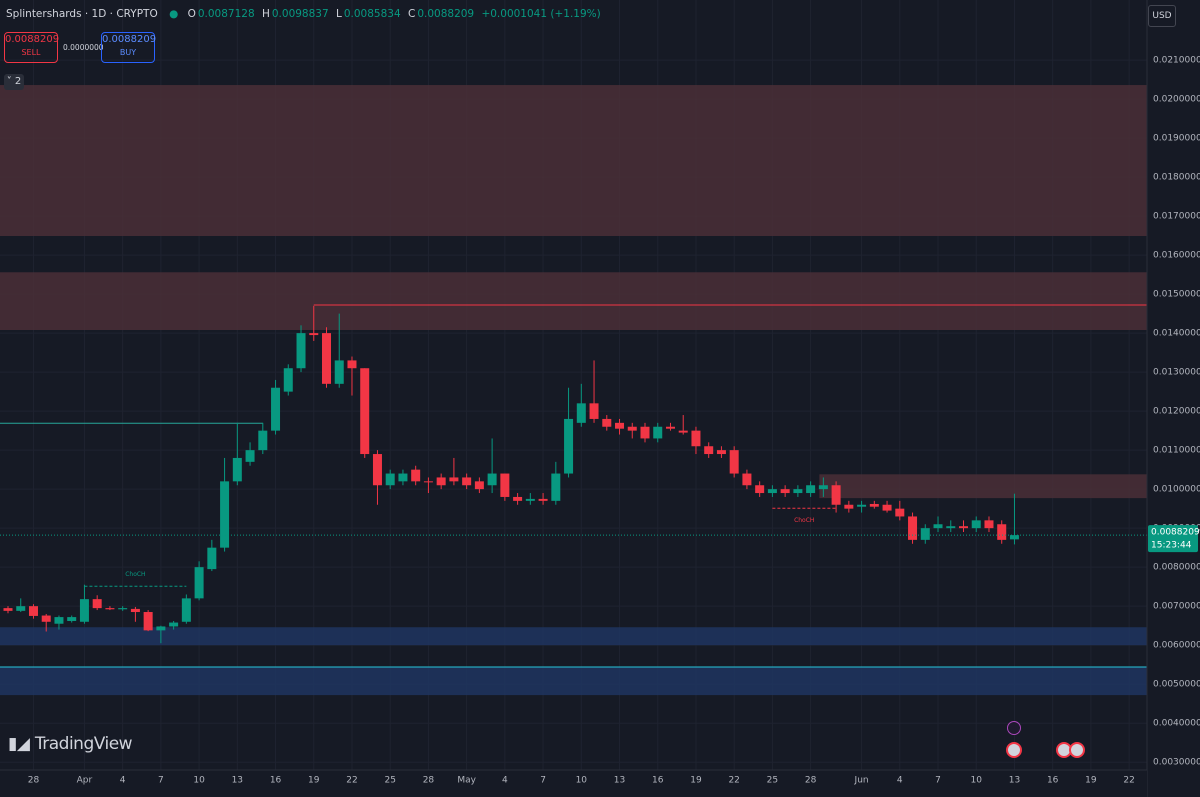 Image resolution: width=1200 pixels, height=797 pixels. I want to click on indicator-count: 2, so click(18, 81).